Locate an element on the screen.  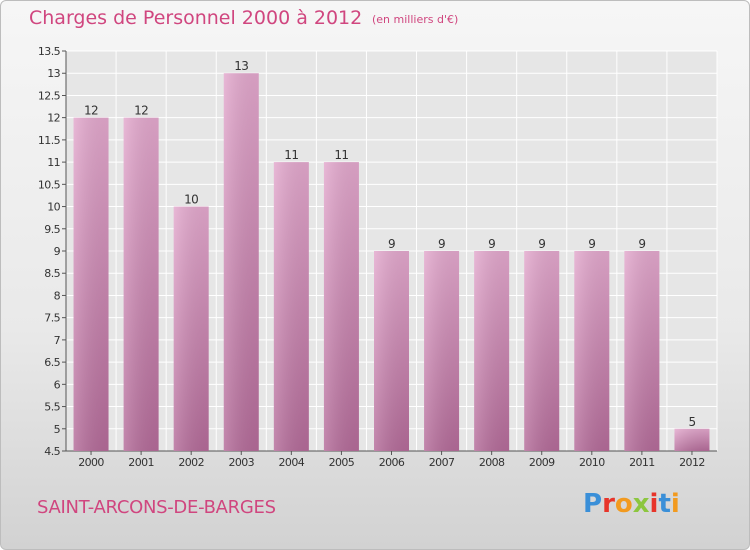
y-tick-label: 12 is located at coordinates (53, 118).